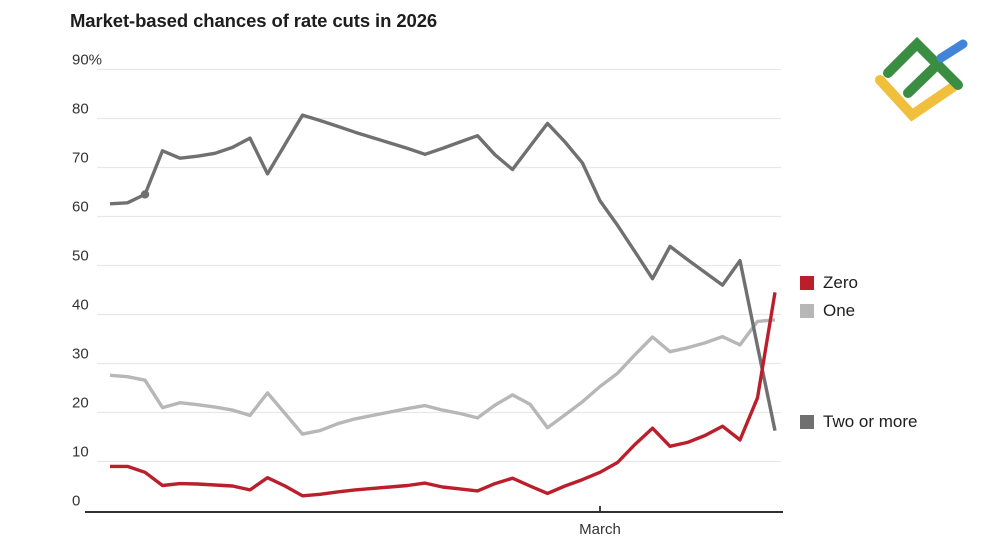  Describe the element at coordinates (807, 311) in the screenshot. I see `legend-swatch-one` at that location.